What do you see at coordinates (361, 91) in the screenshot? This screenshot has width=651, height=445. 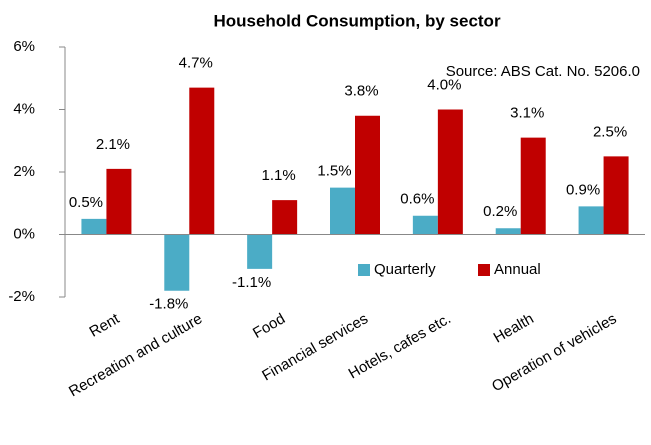 I see `value-label: 3.8%` at bounding box center [361, 91].